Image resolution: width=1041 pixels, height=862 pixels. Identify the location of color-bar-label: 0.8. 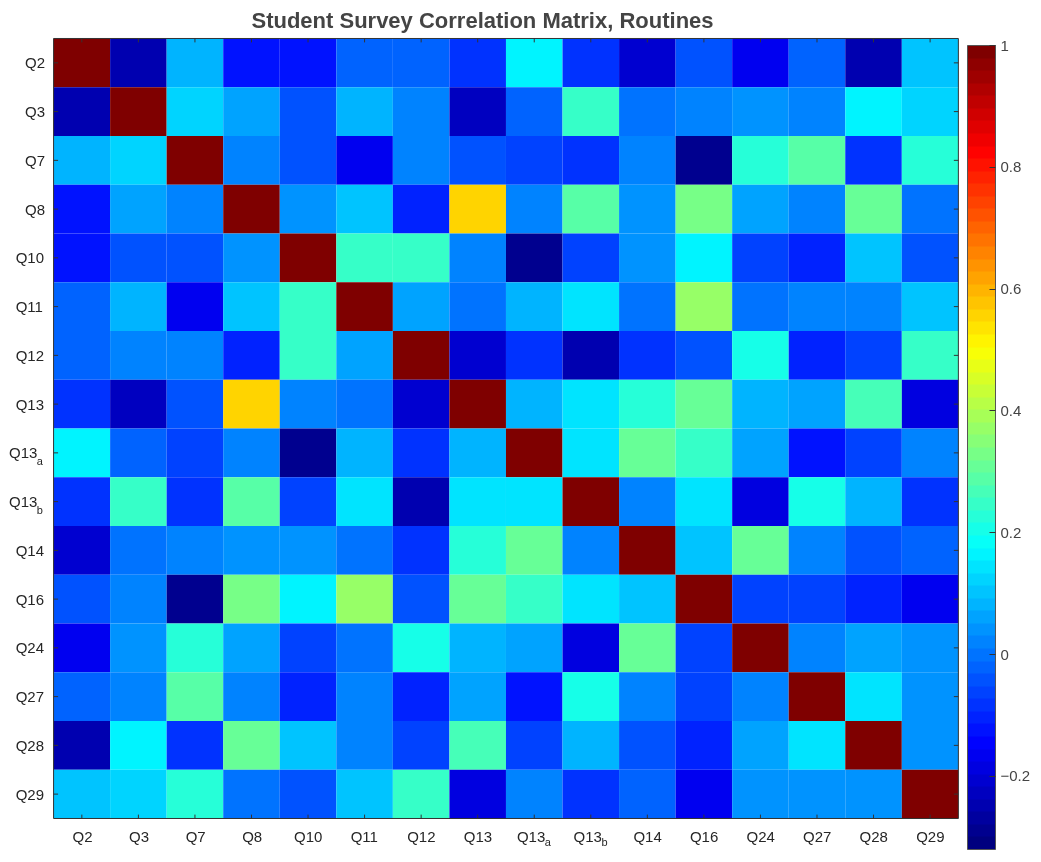
(1011, 167).